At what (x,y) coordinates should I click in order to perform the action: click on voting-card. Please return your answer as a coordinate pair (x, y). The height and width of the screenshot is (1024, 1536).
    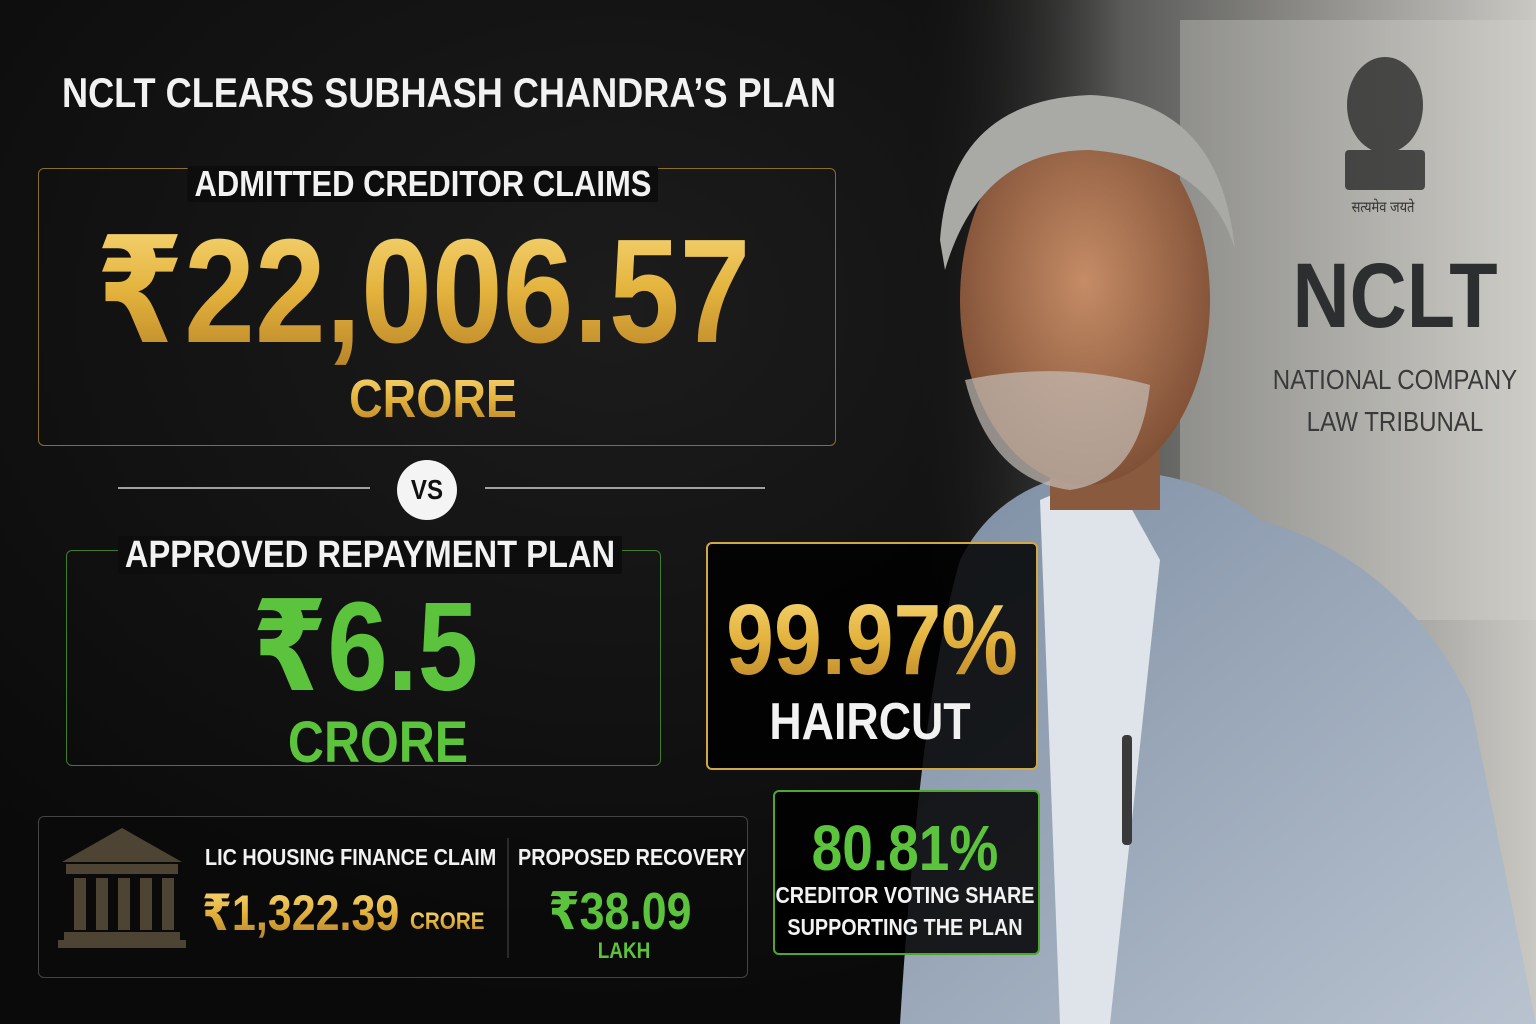
    Looking at the image, I should click on (906, 872).